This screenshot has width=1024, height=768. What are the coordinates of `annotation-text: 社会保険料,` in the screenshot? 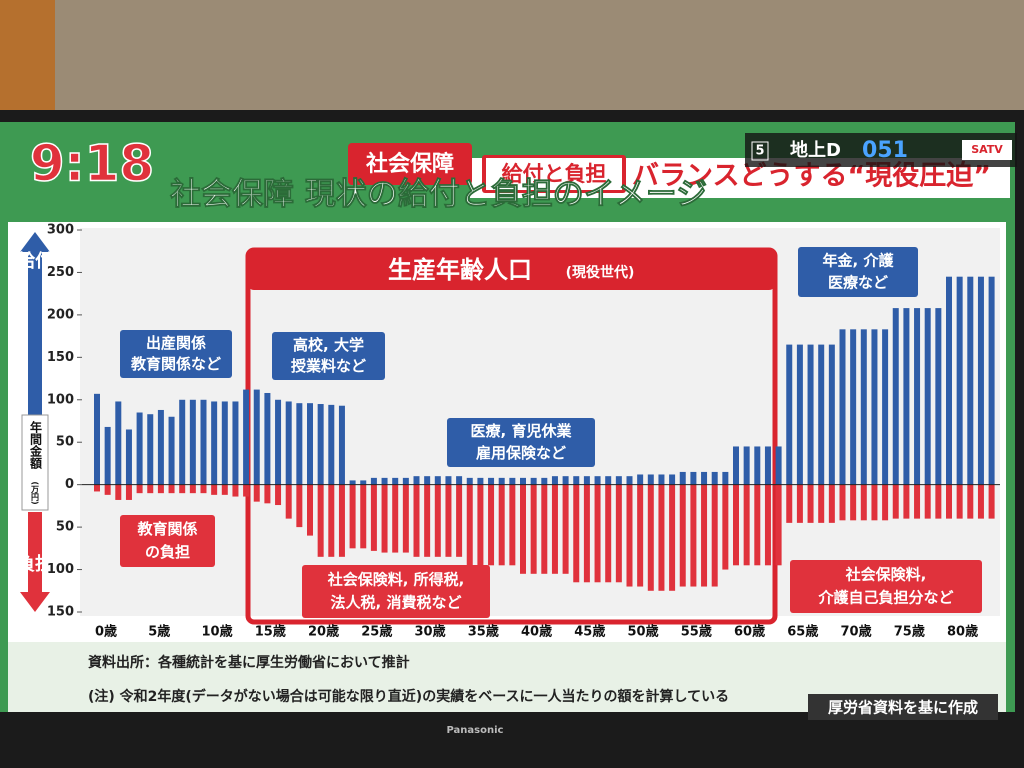 It's located at (886, 574).